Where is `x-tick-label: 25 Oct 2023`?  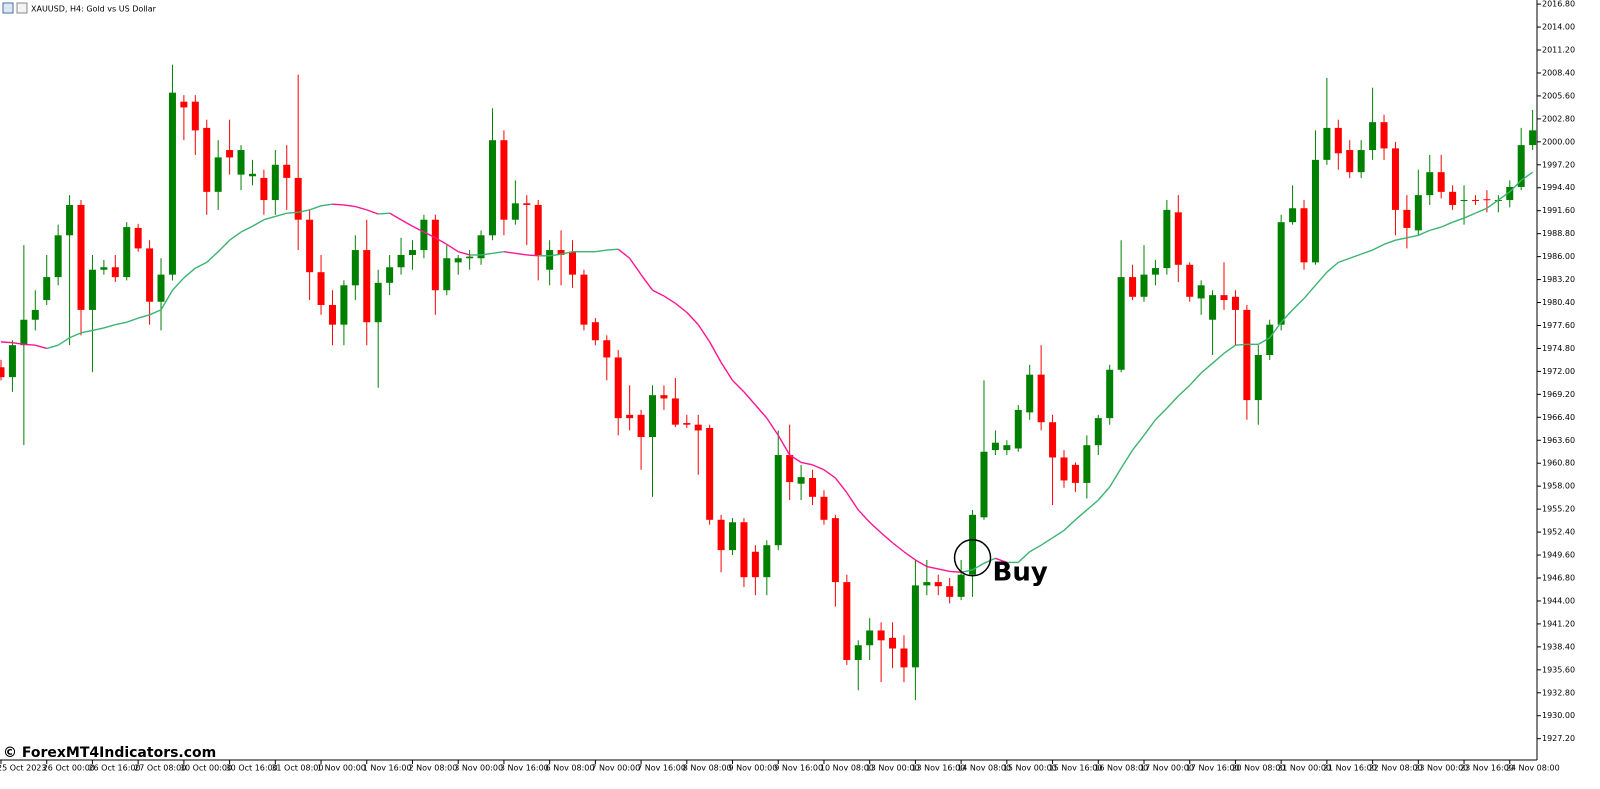 x-tick-label: 25 Oct 2023 is located at coordinates (23, 768).